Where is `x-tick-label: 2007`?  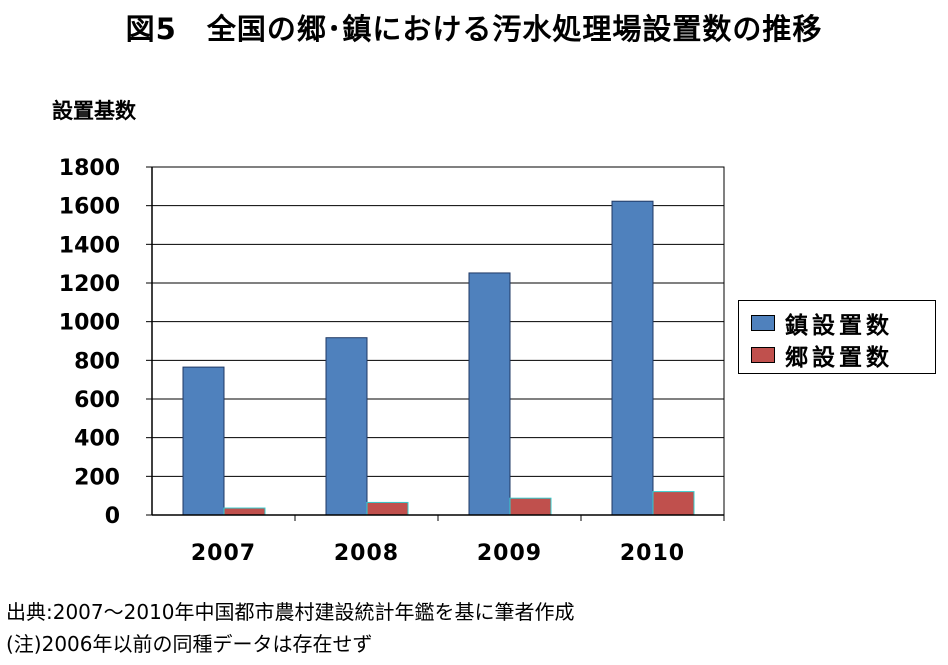
x-tick-label: 2007 is located at coordinates (223, 553).